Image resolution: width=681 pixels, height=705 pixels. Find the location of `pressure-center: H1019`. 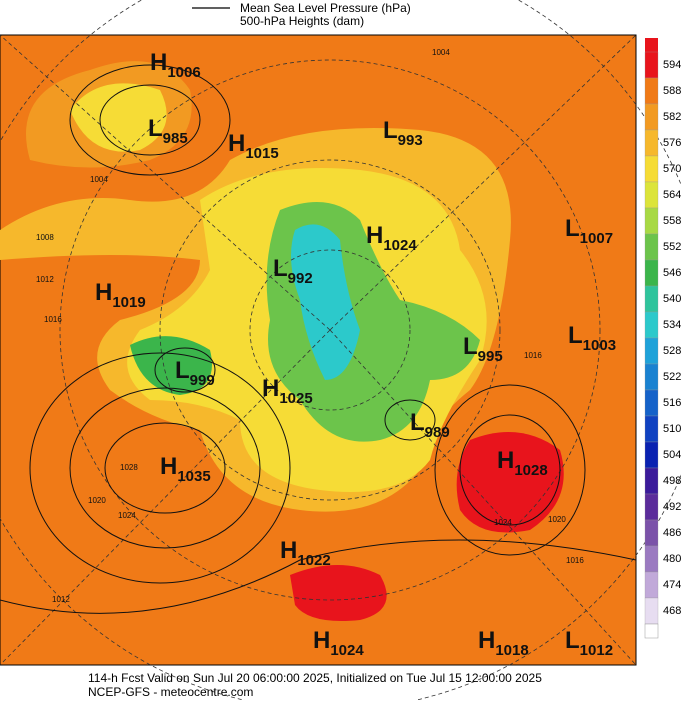

pressure-center: H1019 is located at coordinates (120, 295).